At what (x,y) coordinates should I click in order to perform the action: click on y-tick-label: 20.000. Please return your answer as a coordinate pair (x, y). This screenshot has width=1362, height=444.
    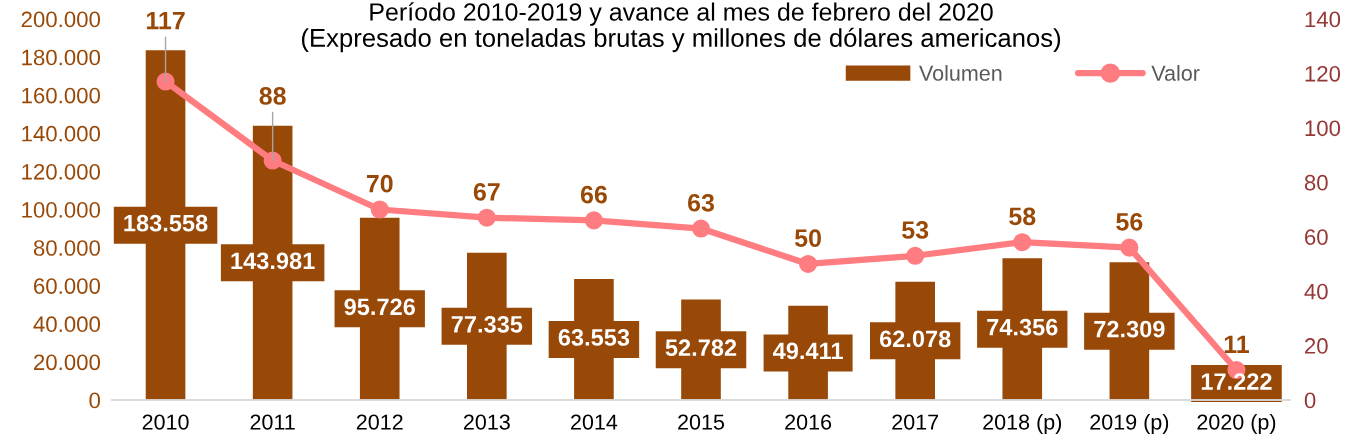
    Looking at the image, I should click on (67, 362).